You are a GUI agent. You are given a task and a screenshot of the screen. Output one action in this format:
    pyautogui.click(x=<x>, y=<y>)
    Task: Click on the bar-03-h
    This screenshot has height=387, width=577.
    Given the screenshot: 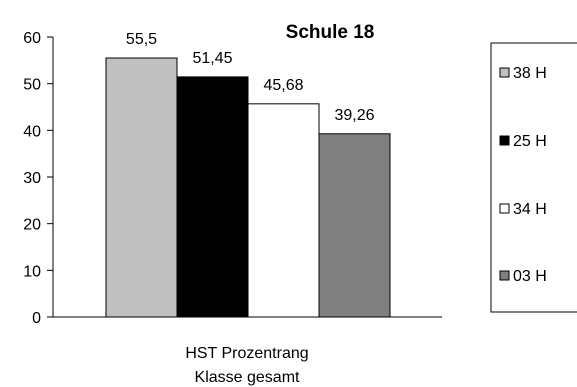 What is the action you would take?
    pyautogui.click(x=354, y=225)
    